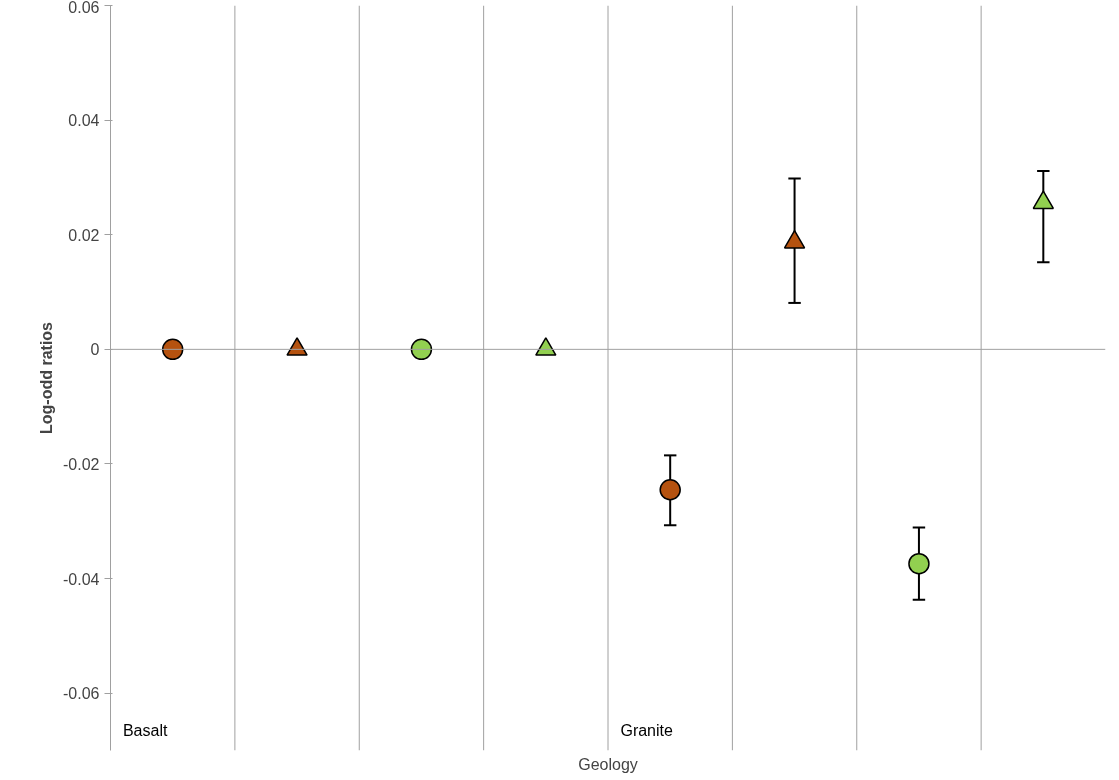  I want to click on x-axis-title: Geology, so click(608, 764).